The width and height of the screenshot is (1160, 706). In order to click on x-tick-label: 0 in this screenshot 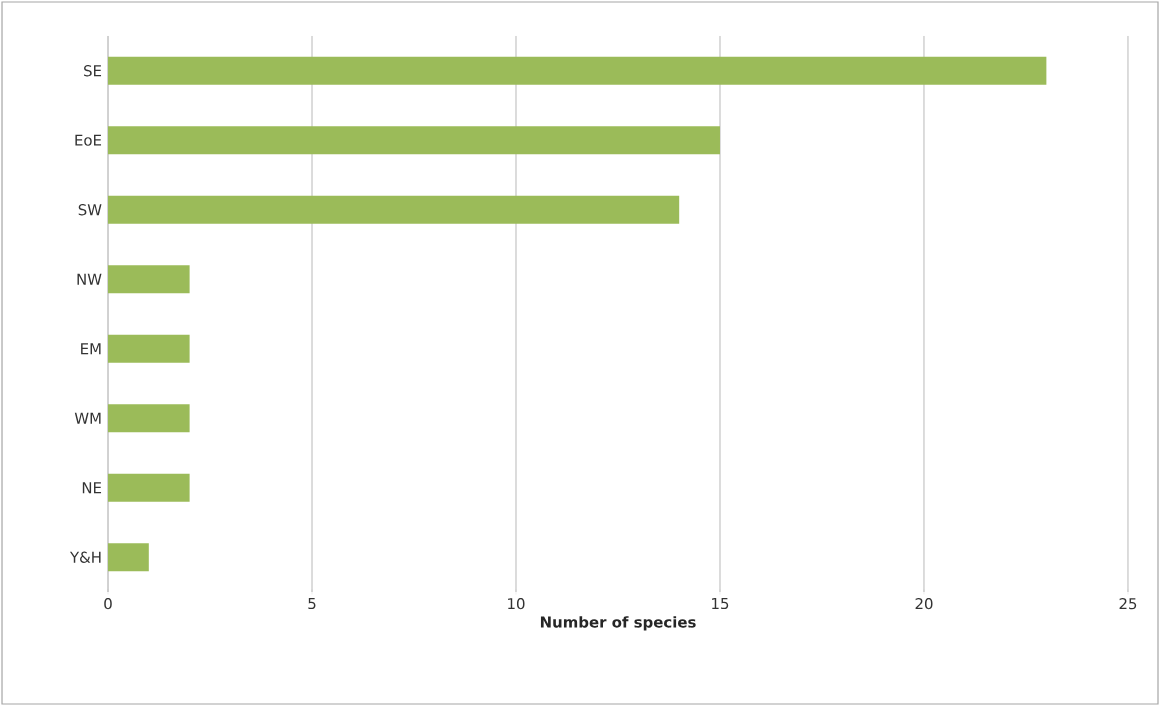, I will do `click(108, 604)`.